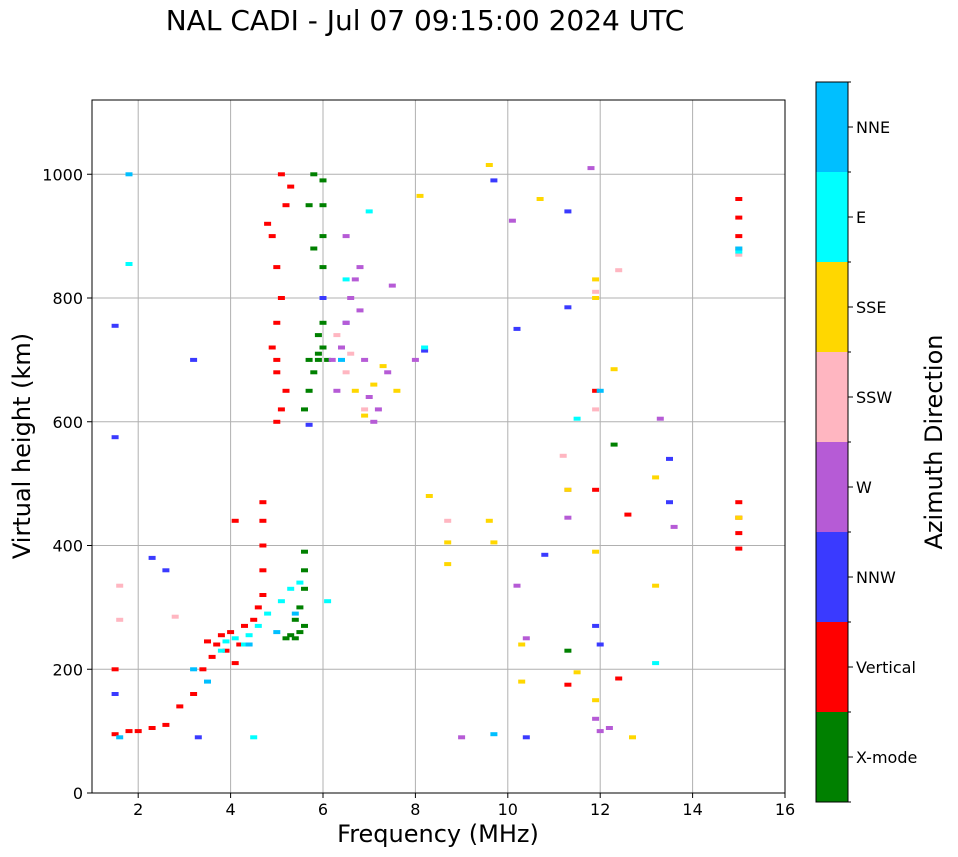 This screenshot has height=857, width=958. I want to click on x-axis-label: Frequency (MHz), so click(438, 834).